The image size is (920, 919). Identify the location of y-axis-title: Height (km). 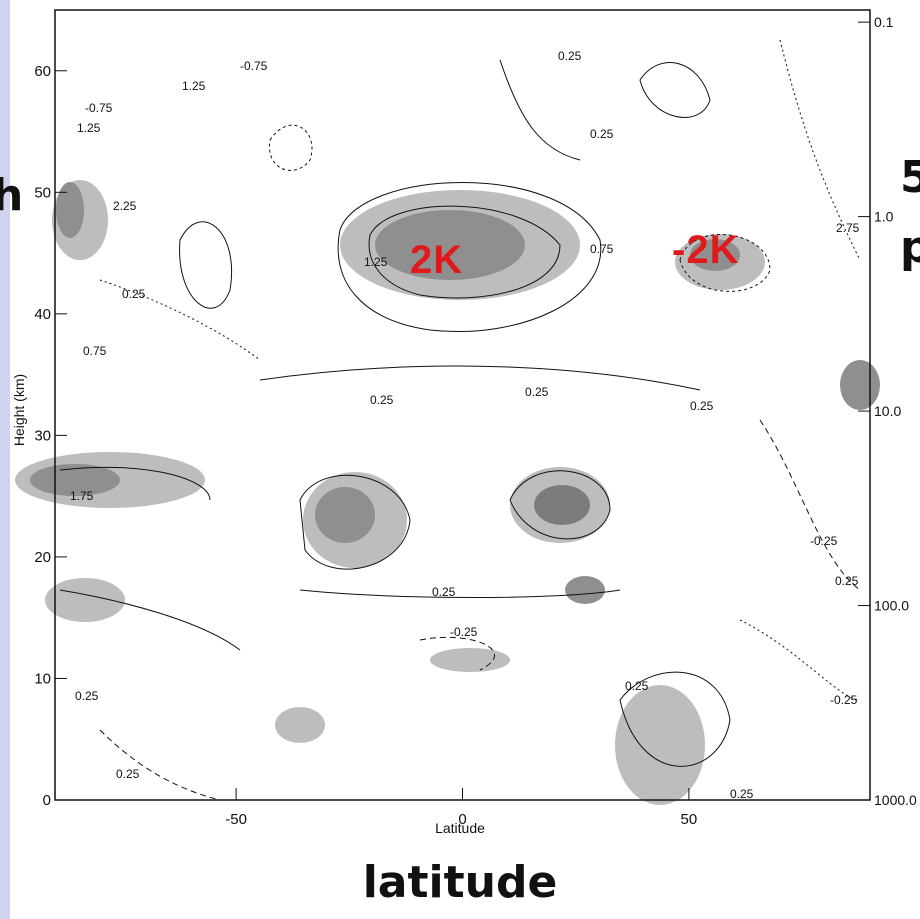
(19, 410).